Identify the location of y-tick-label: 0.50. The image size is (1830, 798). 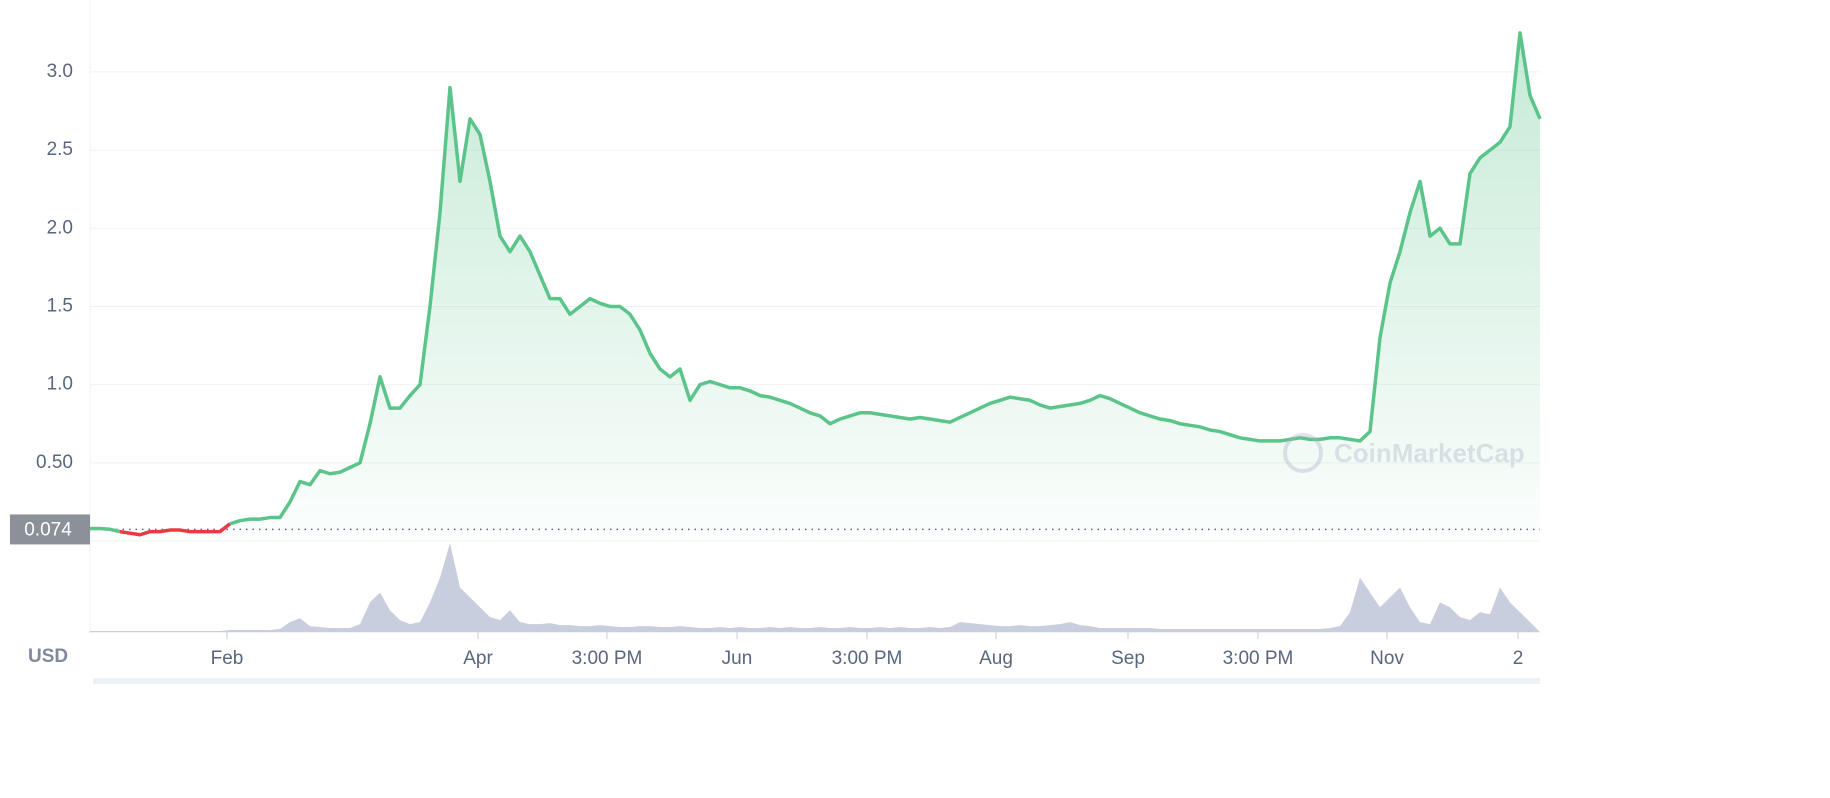
(54, 462).